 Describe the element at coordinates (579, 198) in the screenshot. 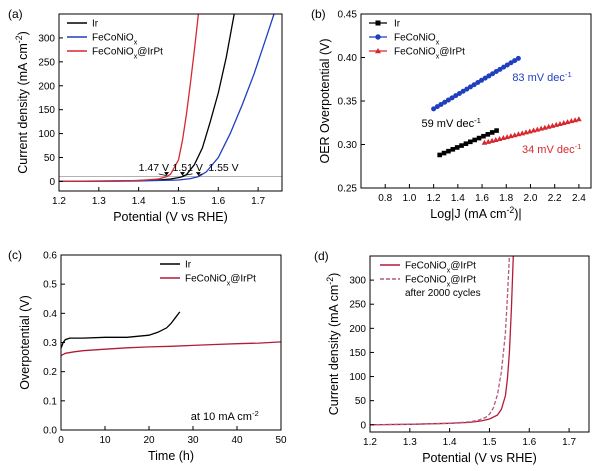

I see `x-tick-label: 2.4` at that location.